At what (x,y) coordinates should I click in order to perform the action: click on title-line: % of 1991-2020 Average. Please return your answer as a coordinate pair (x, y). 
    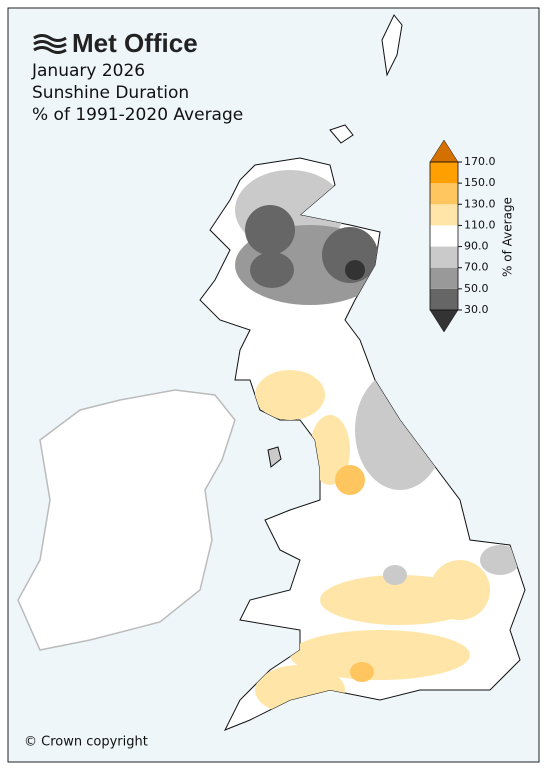
    Looking at the image, I should click on (137, 115).